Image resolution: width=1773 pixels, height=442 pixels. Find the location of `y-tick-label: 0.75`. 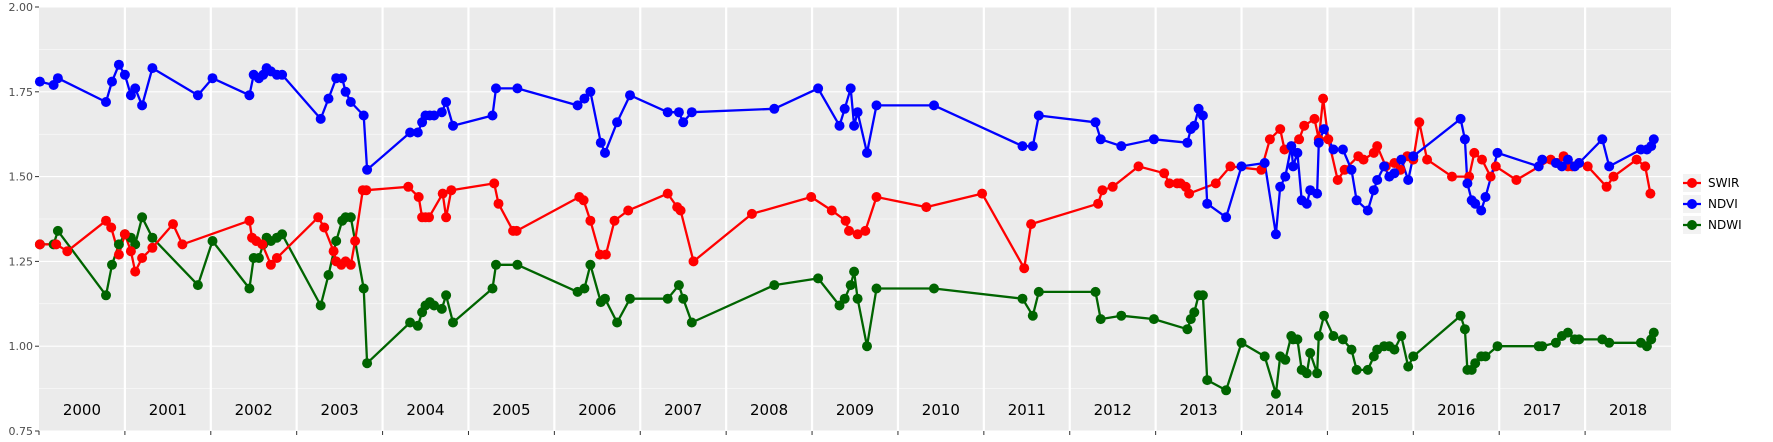

y-tick-label: 0.75 is located at coordinates (21, 431).